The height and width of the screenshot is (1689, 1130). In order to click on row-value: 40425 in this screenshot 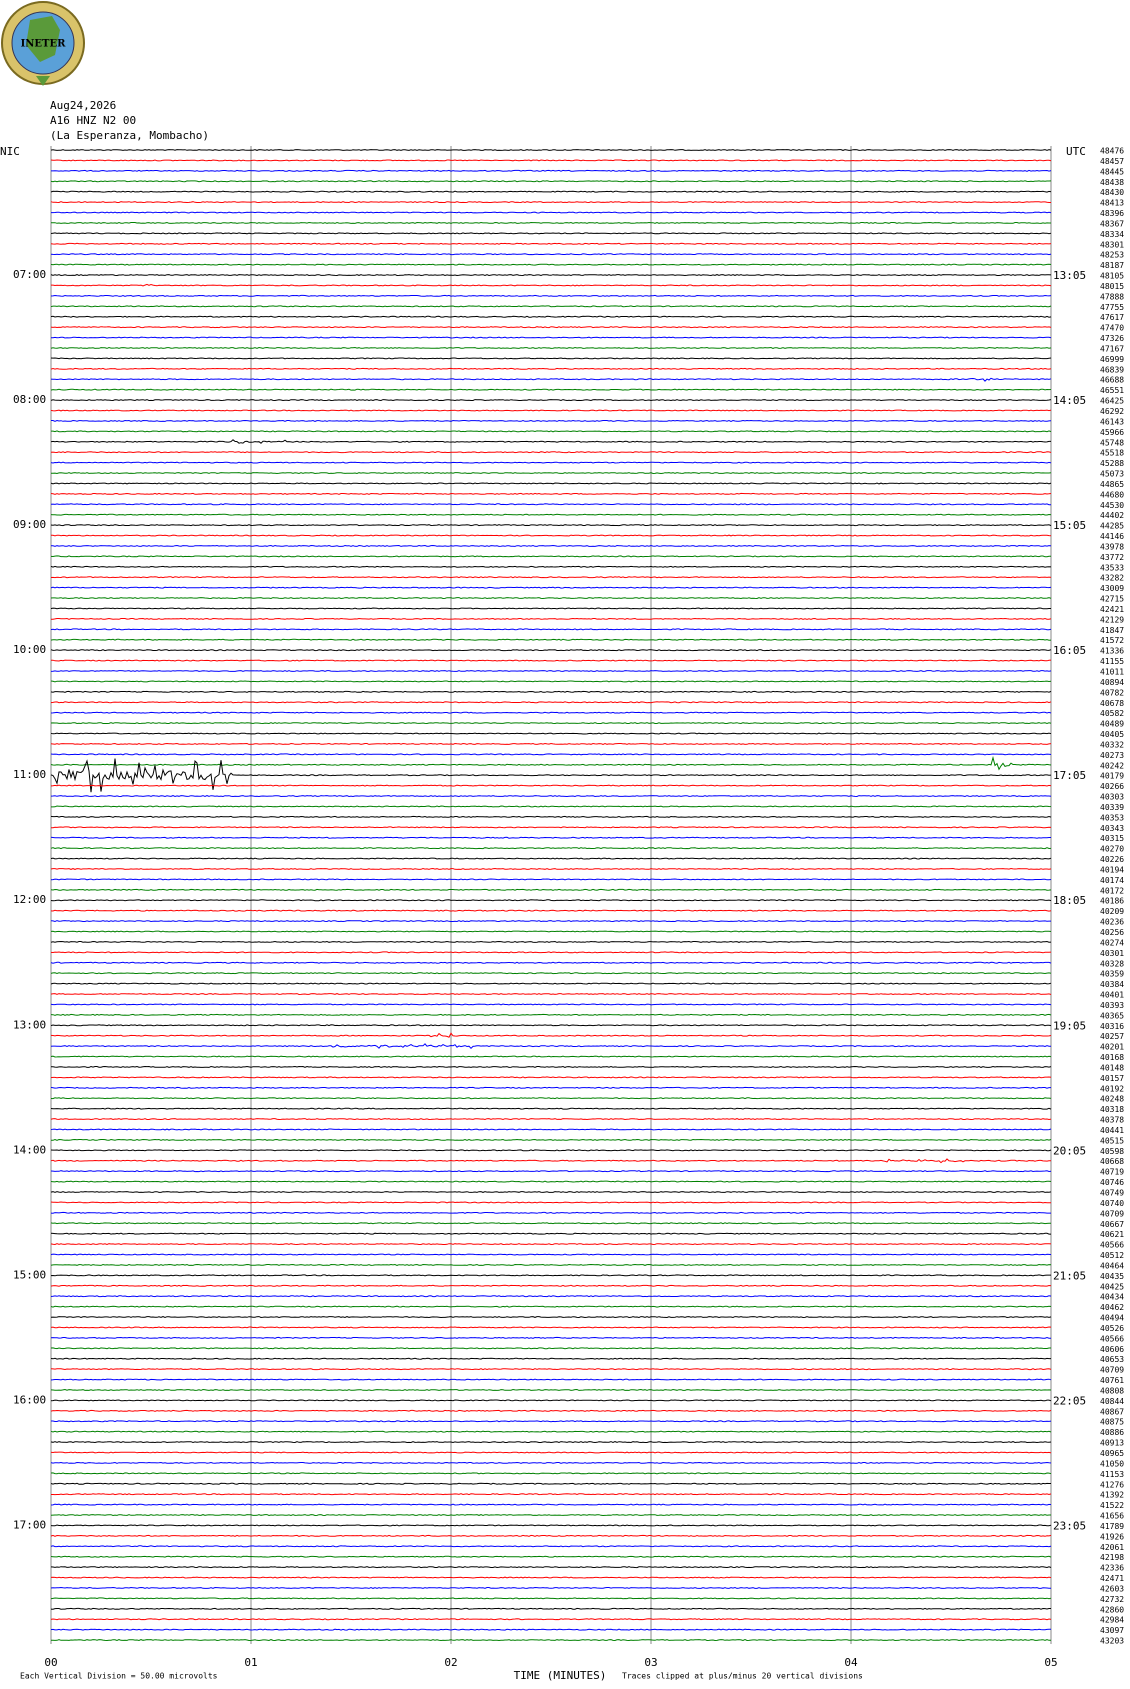, I will do `click(1112, 1286)`.